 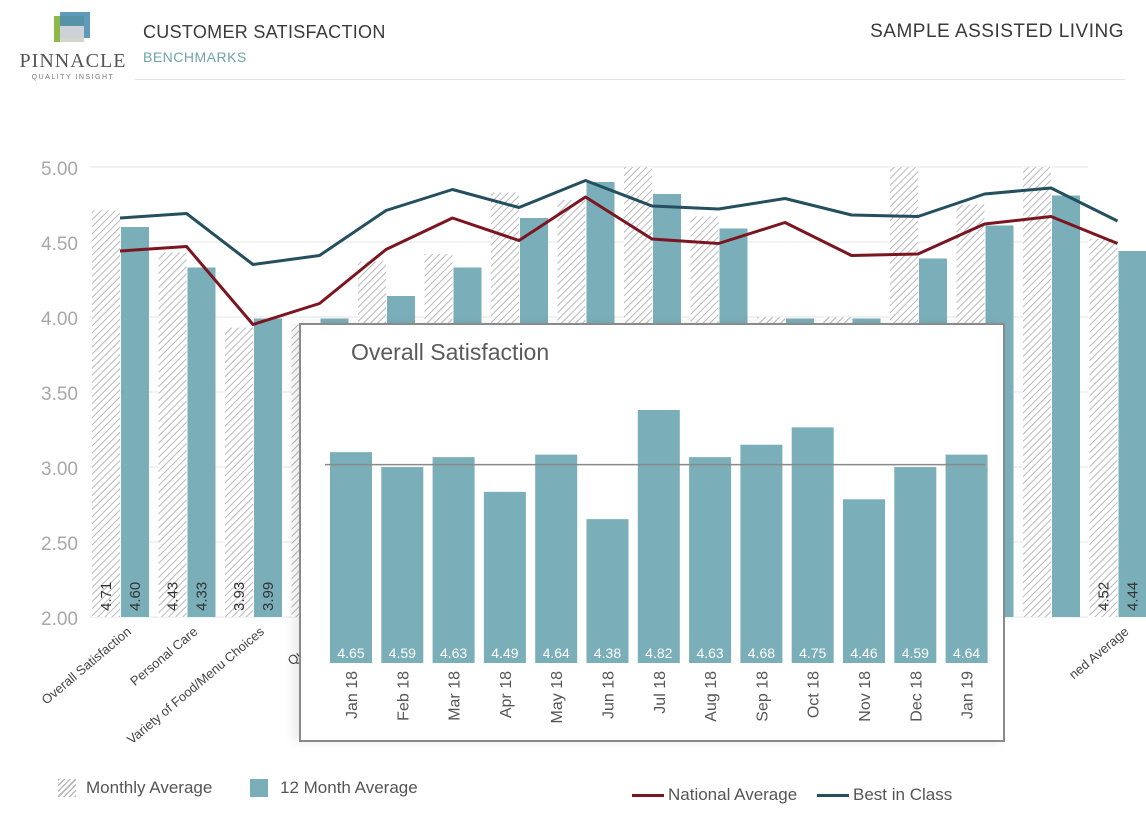 I want to click on inset-value-label: 4.68, so click(x=761, y=653).